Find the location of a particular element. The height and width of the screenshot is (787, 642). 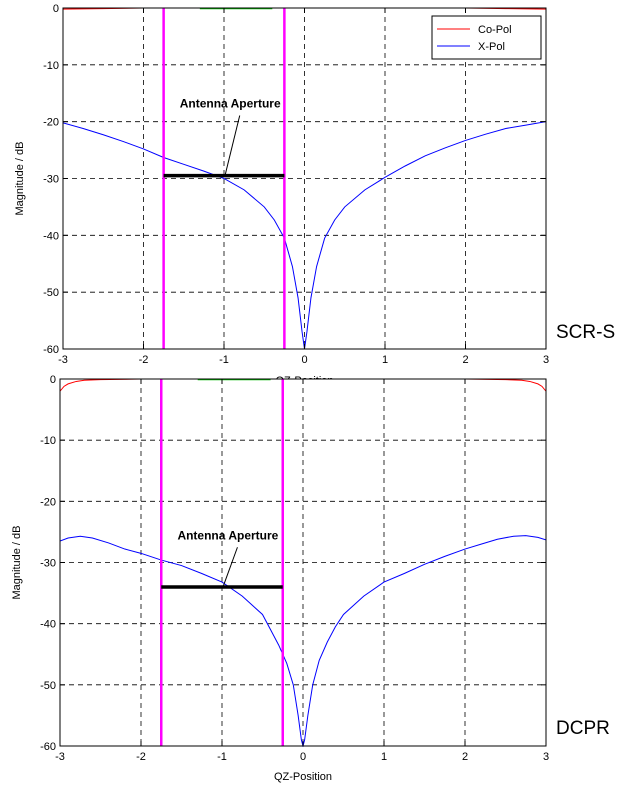

legend: Co-Pol X-Pol is located at coordinates (486, 37).